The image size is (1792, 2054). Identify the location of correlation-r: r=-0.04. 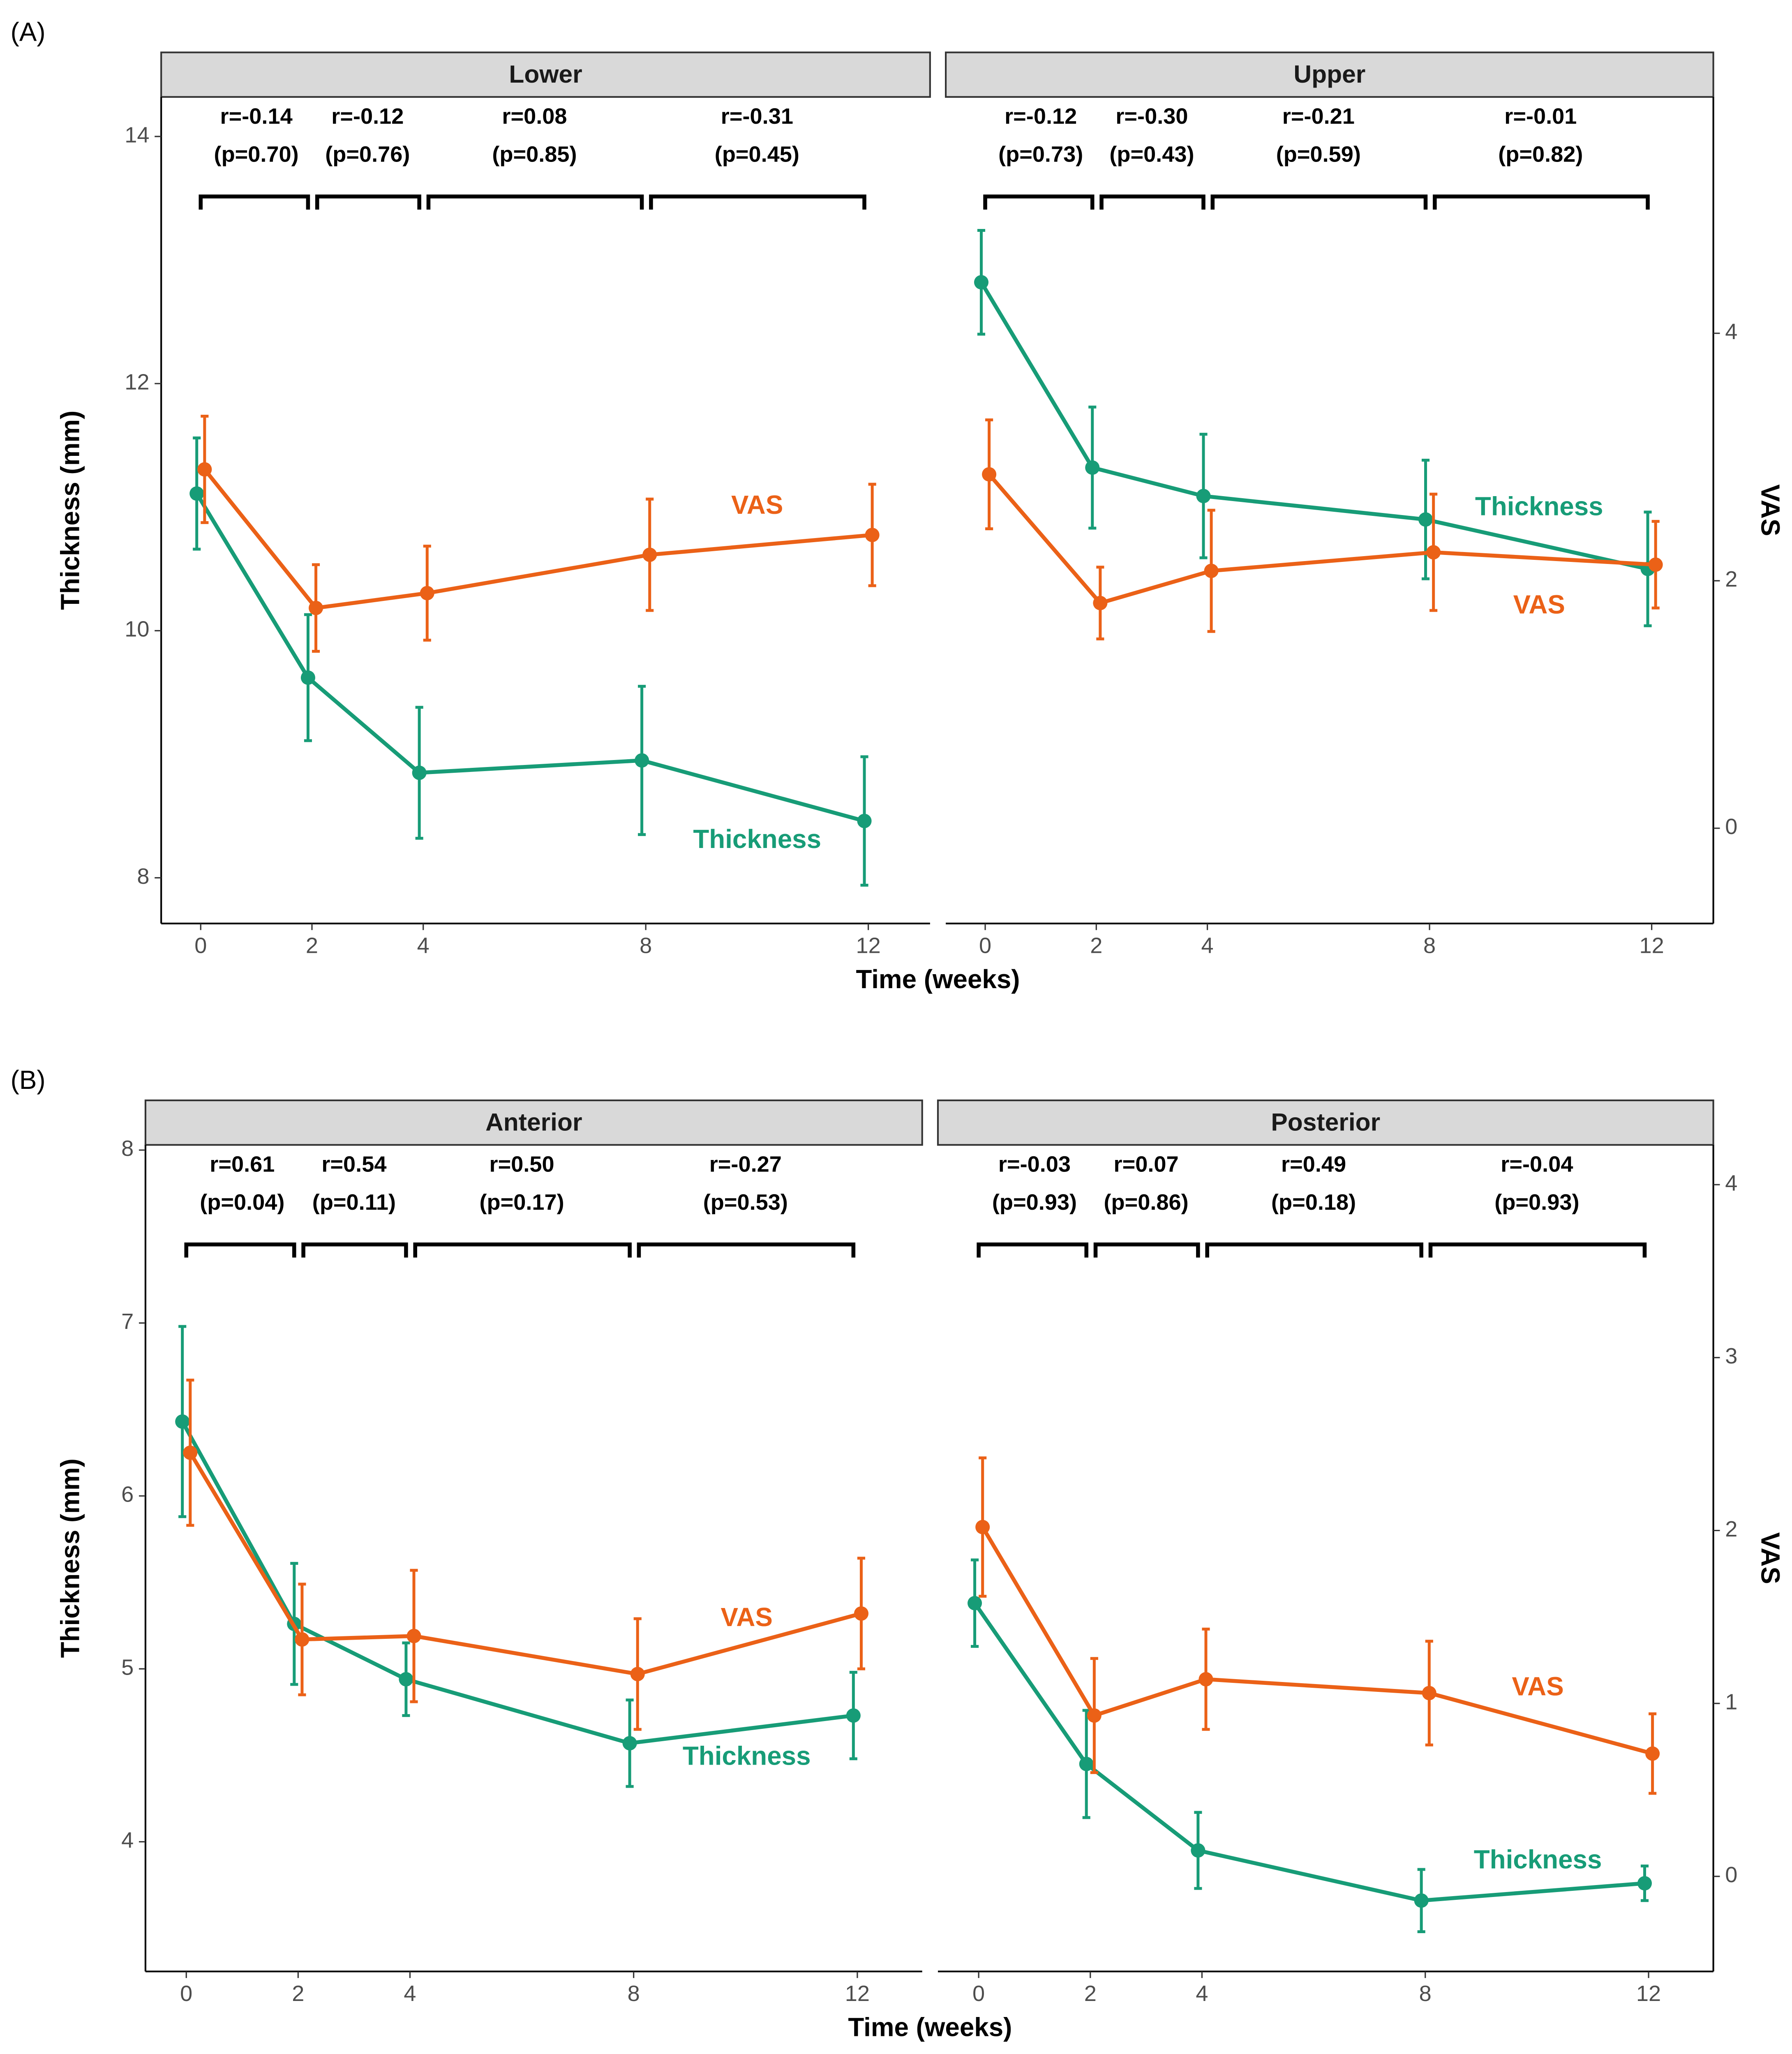
(1537, 1165).